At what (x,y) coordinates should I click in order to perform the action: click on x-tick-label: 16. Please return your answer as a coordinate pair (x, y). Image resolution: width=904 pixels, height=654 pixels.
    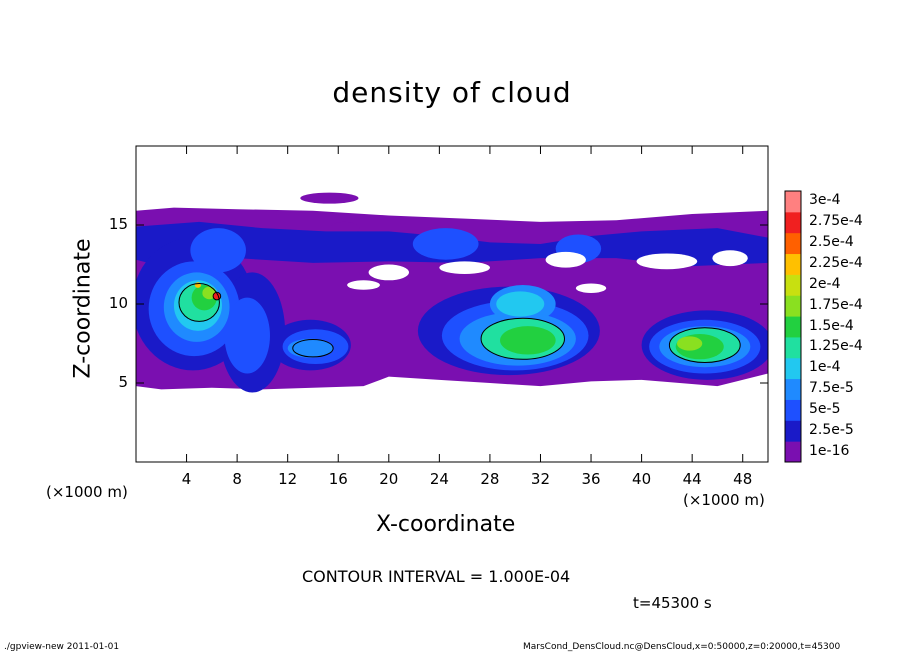
    Looking at the image, I should click on (338, 479).